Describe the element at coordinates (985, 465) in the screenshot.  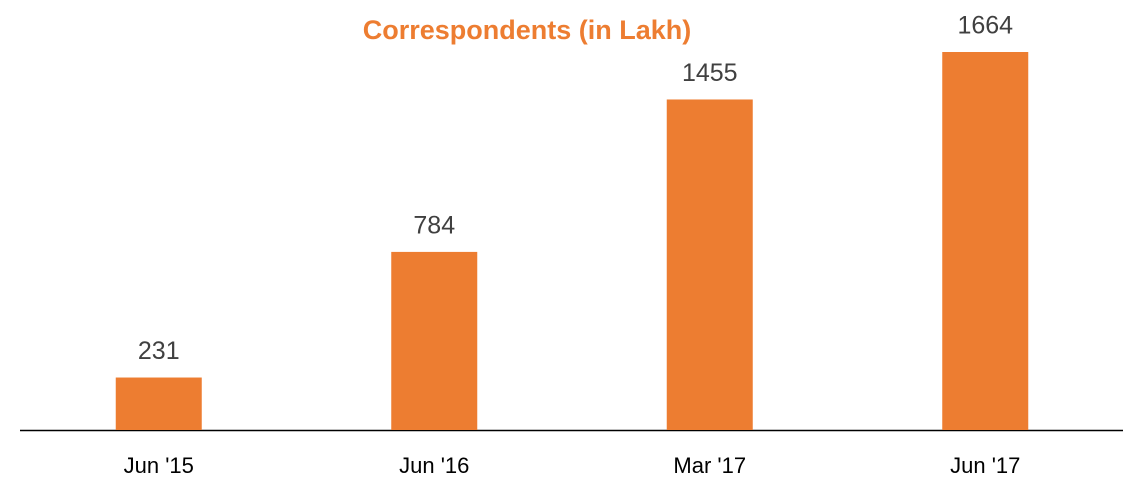
I see `x-tick-label: Jun '17` at that location.